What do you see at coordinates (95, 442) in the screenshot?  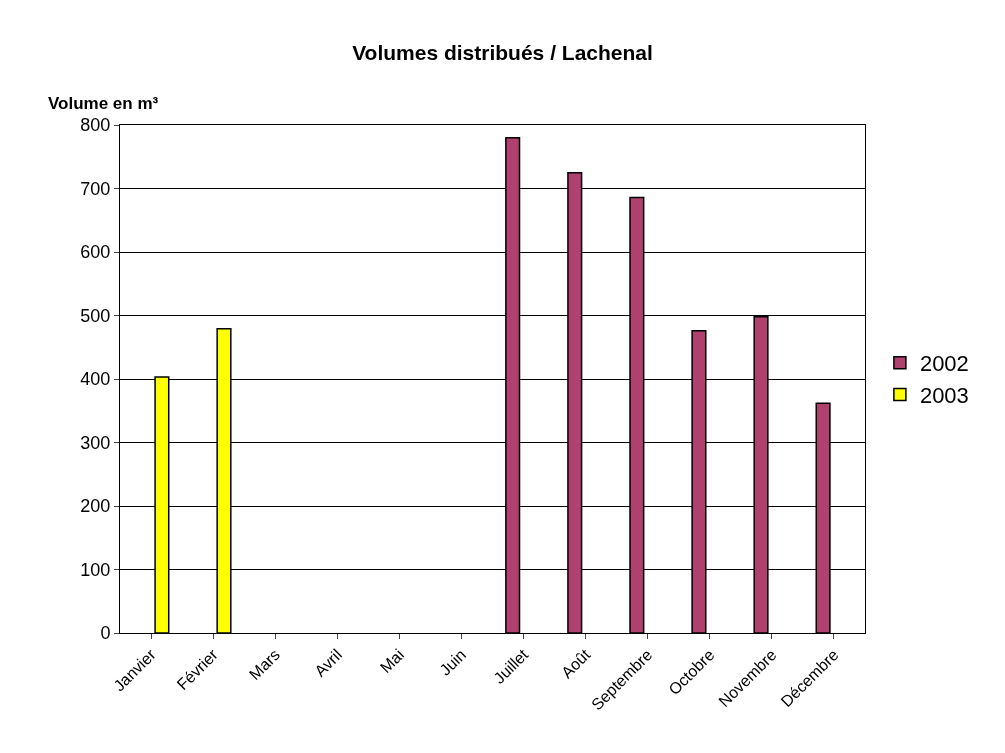 I see `y-tick-label: 300` at bounding box center [95, 442].